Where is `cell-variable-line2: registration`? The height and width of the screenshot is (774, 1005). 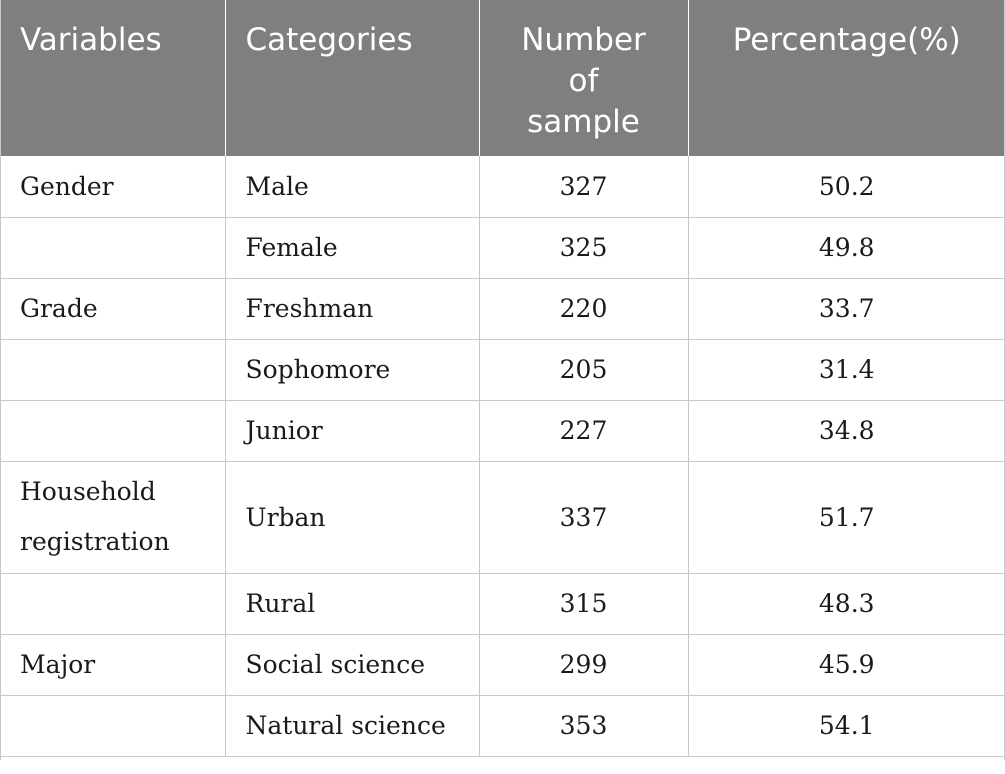
cell-variable-line2: registration is located at coordinates (95, 541).